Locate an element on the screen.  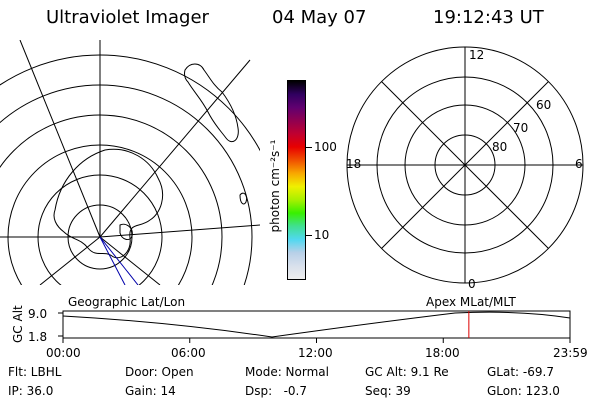
time-tick-0600: 06:00 is located at coordinates (188, 353).